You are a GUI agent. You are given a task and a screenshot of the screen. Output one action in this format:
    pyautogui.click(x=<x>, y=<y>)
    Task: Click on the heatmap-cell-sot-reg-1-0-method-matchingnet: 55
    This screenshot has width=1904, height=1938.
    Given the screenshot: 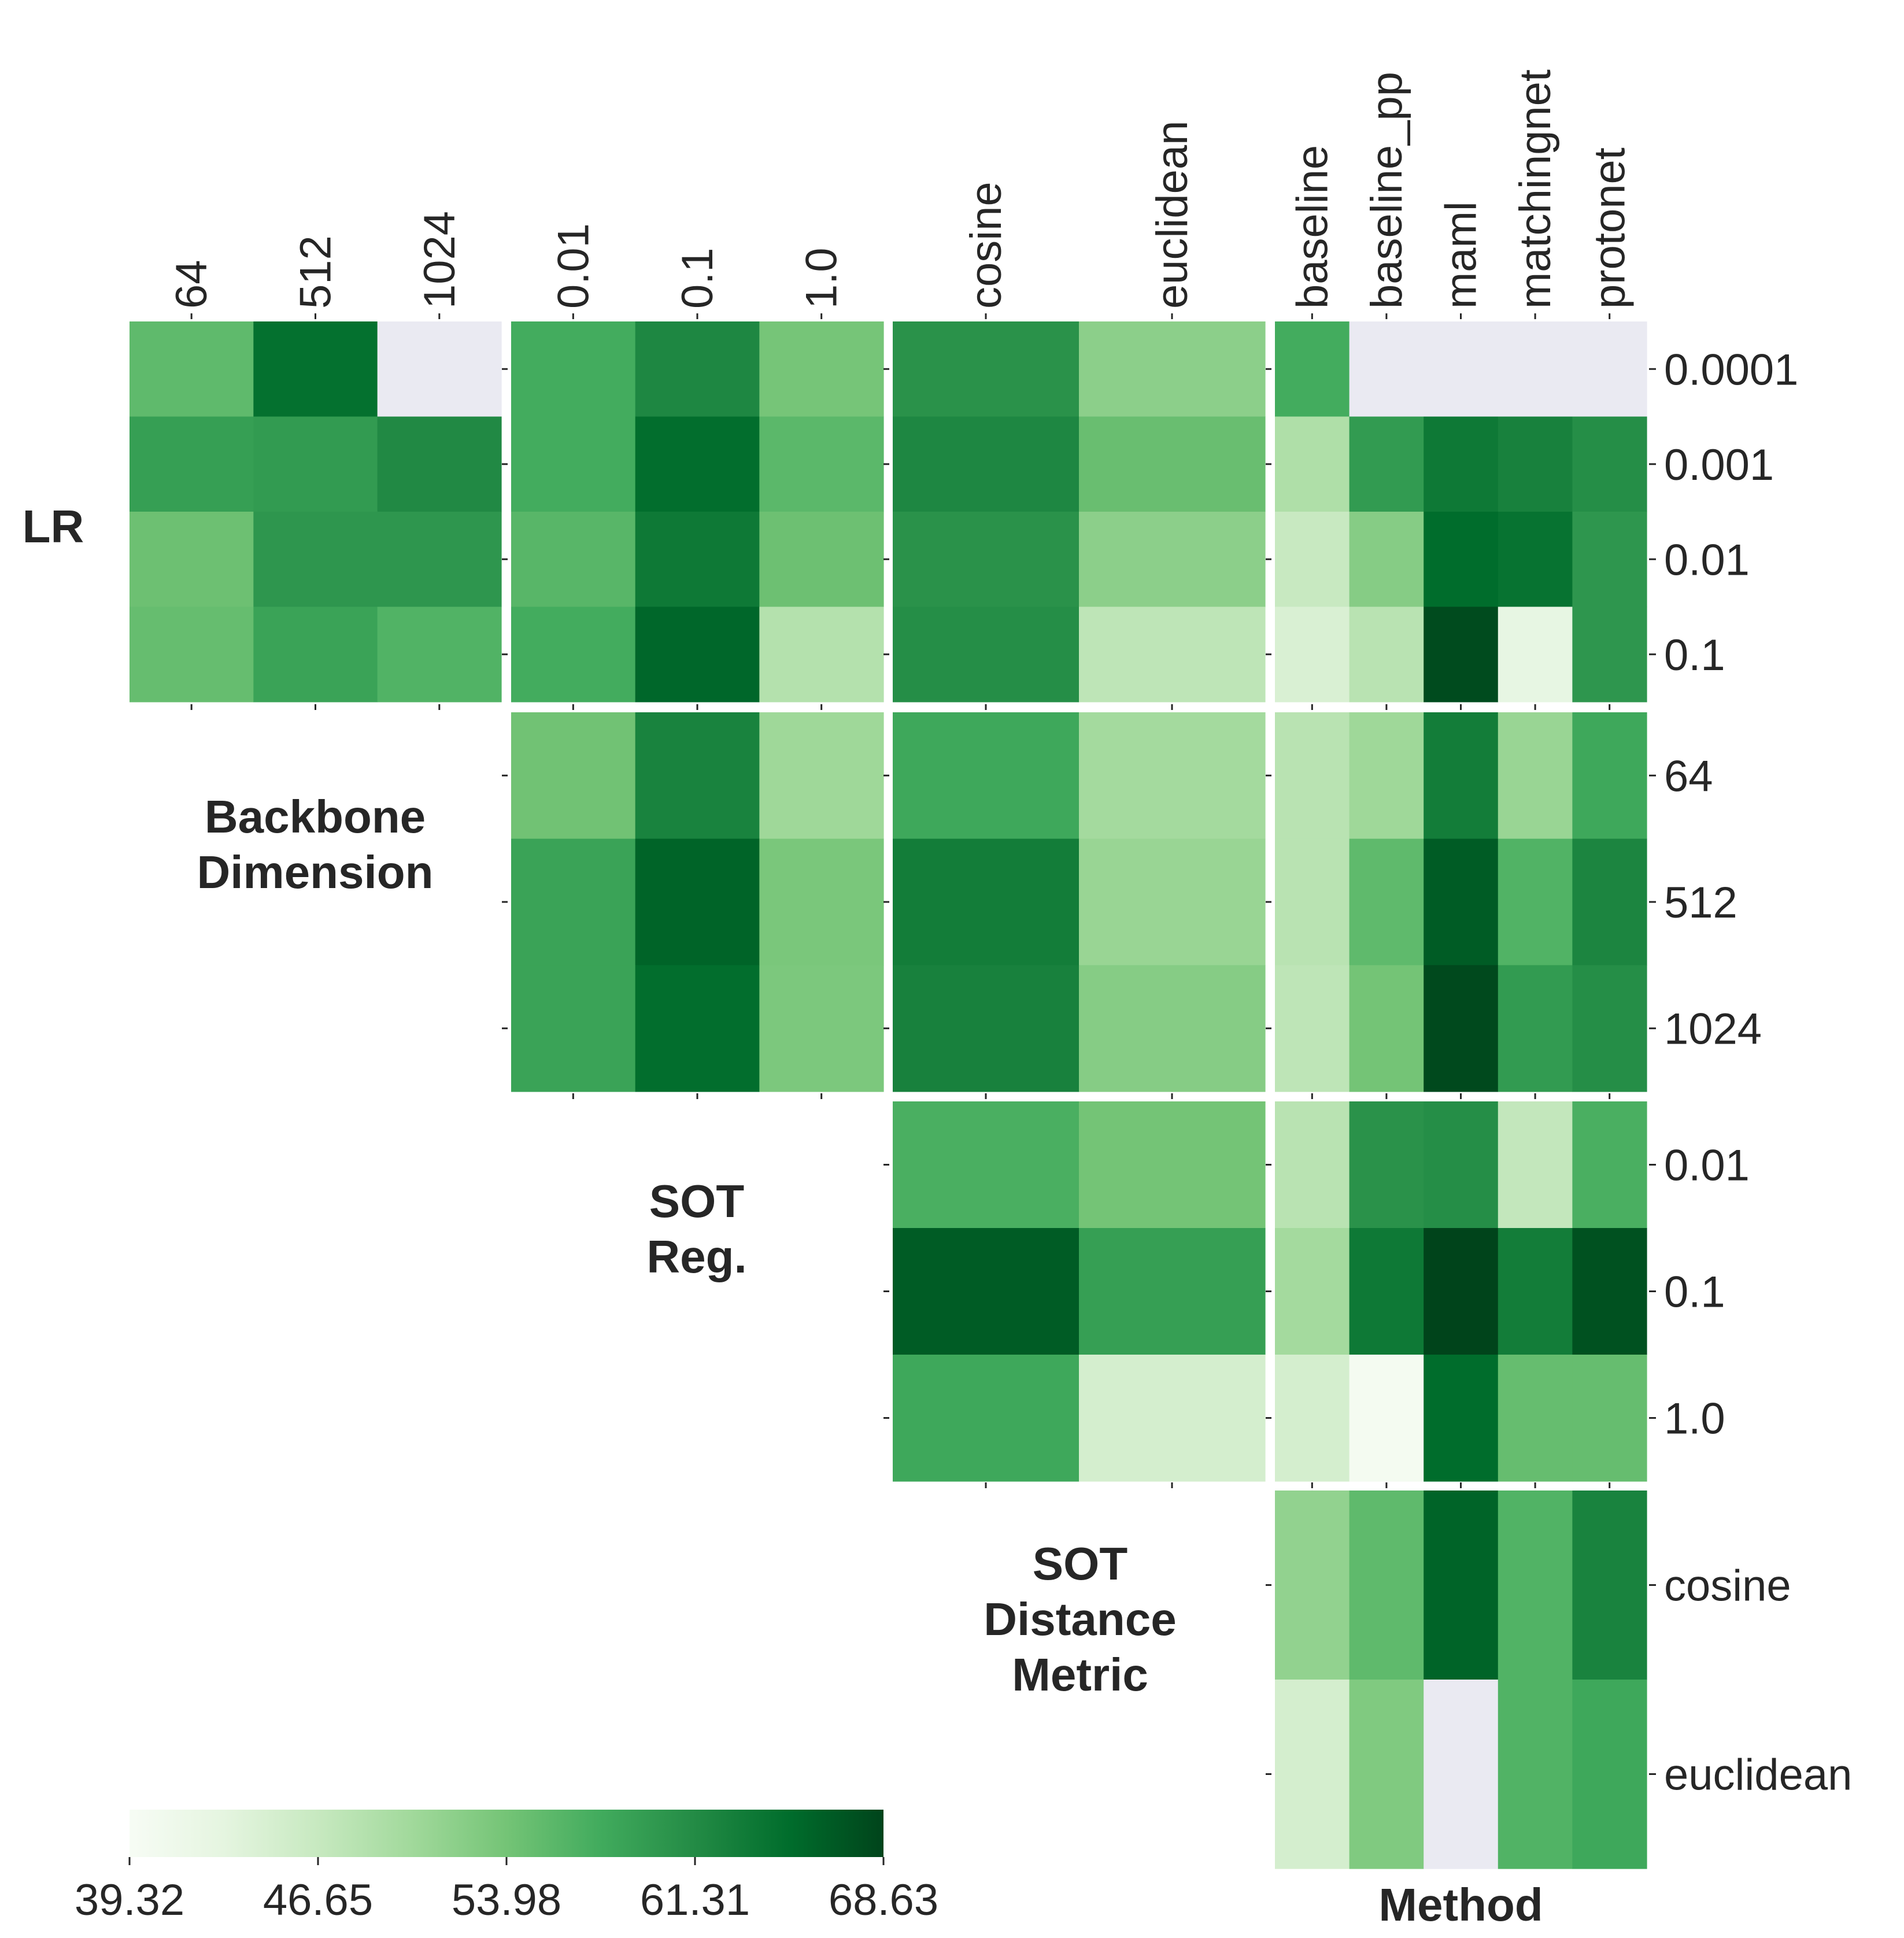 What is the action you would take?
    pyautogui.click(x=1535, y=1418)
    